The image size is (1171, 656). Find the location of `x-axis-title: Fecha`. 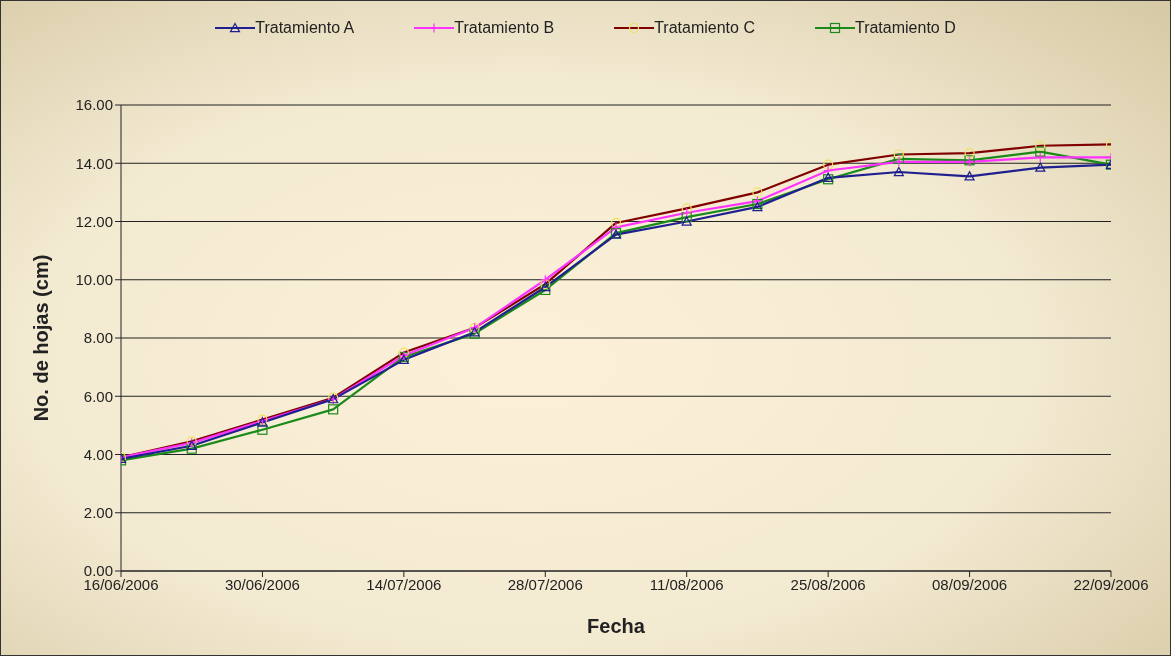

x-axis-title: Fecha is located at coordinates (616, 626).